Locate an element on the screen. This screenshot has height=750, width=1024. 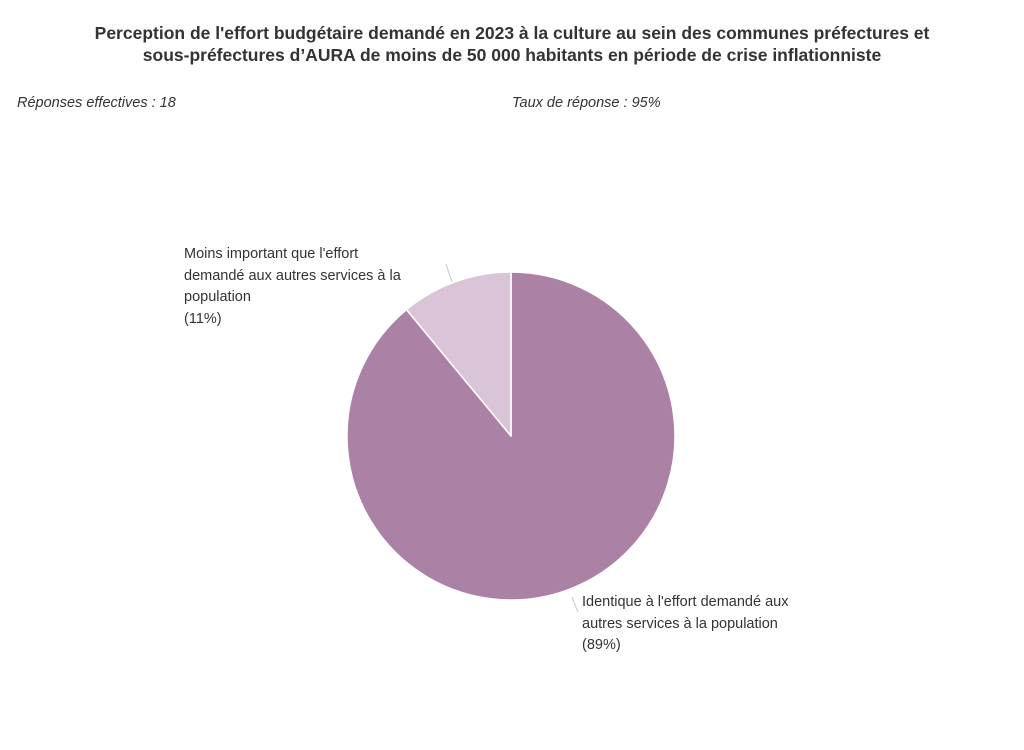
slice-label-line: autres services à la population is located at coordinates (685, 625).